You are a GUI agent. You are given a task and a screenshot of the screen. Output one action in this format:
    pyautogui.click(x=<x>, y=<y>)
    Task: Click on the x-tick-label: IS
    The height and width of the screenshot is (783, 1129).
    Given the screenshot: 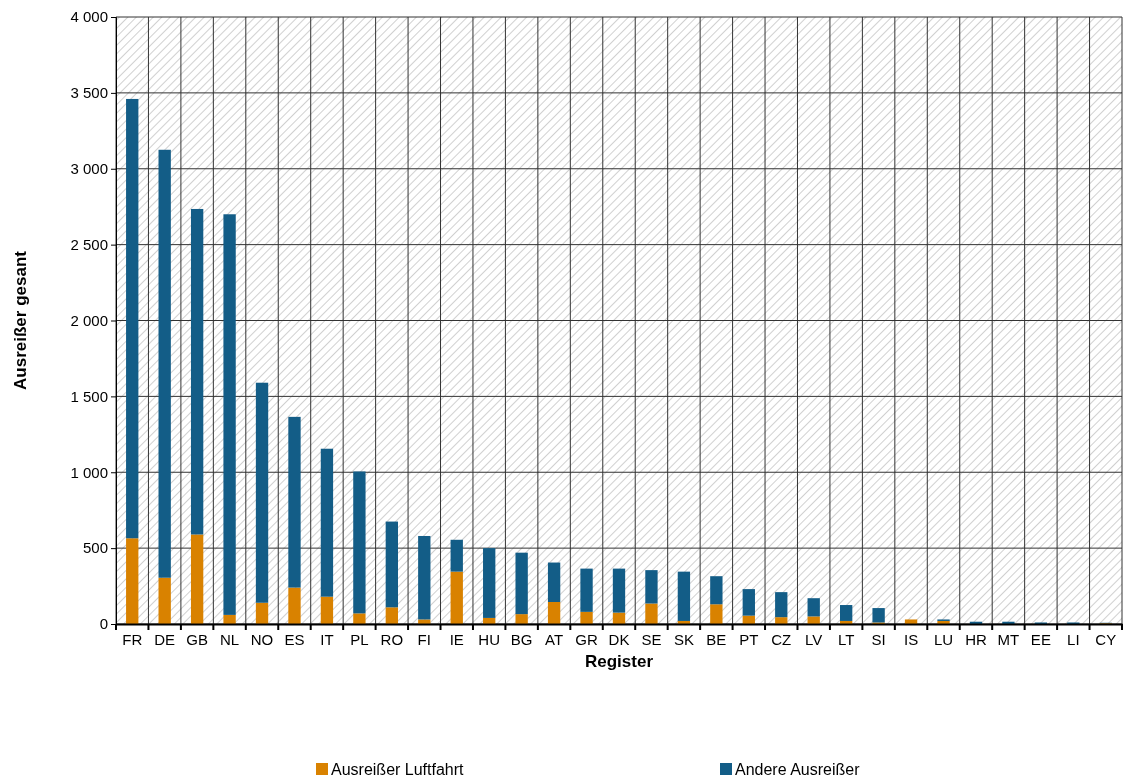 What is the action you would take?
    pyautogui.click(x=911, y=639)
    